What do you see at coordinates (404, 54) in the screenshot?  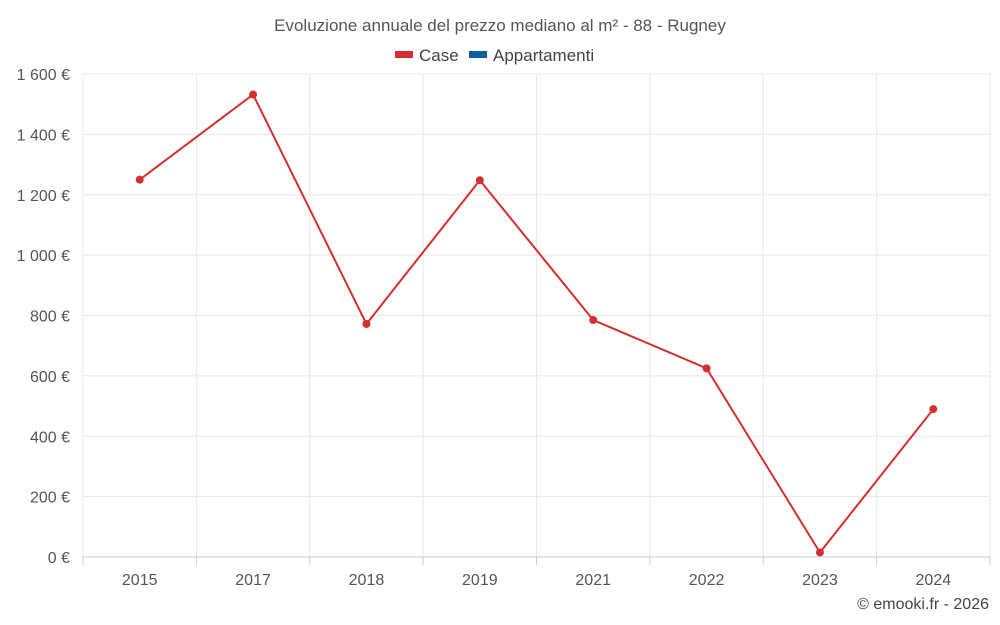 I see `legend-swatch-case` at bounding box center [404, 54].